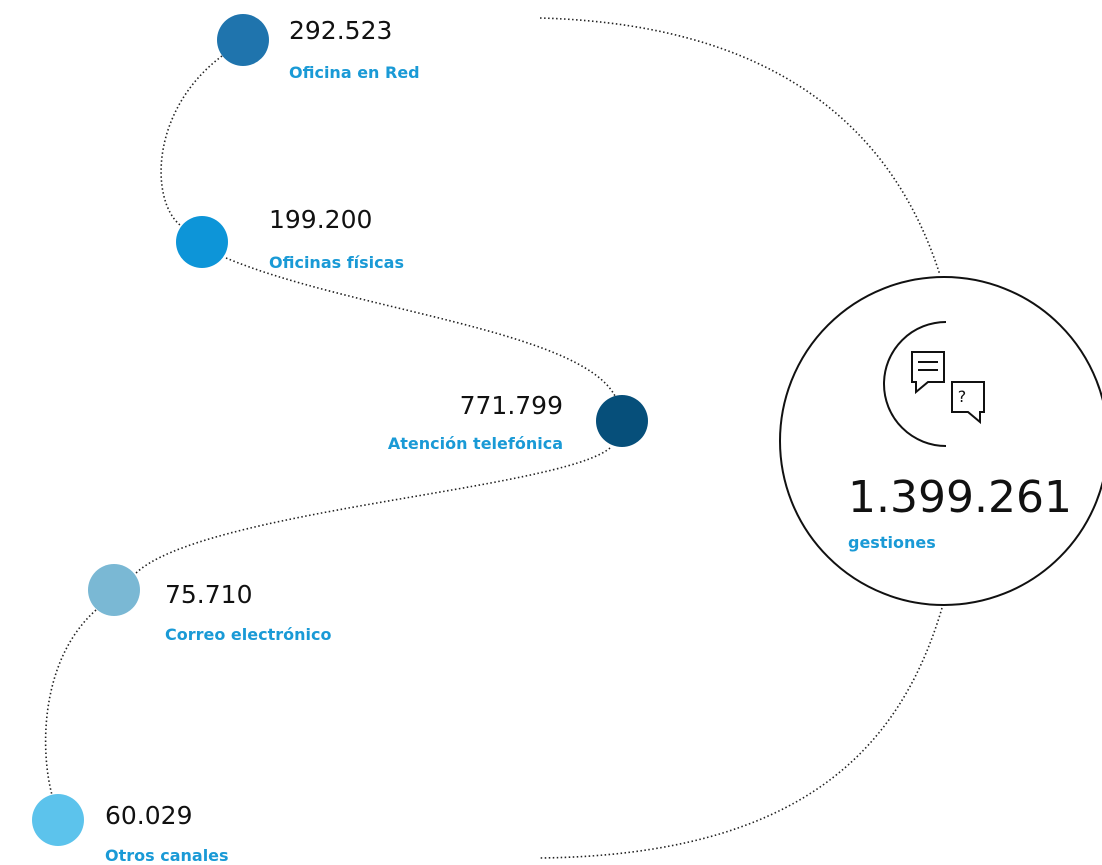 This screenshot has height=865, width=1102. Describe the element at coordinates (208, 594) in the screenshot. I see `node-value: 75.710` at that location.